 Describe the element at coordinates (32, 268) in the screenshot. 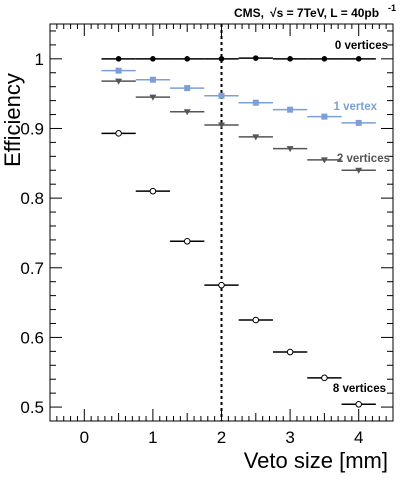

I see `y-tick-label: 0.7` at that location.